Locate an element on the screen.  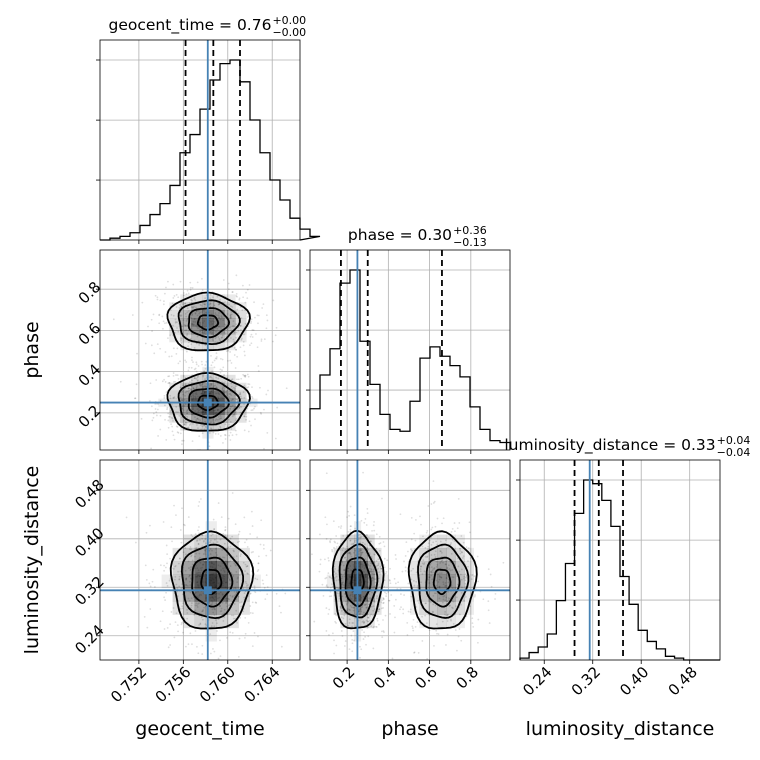
x-tick-label: 0.2 is located at coordinates (344, 678).